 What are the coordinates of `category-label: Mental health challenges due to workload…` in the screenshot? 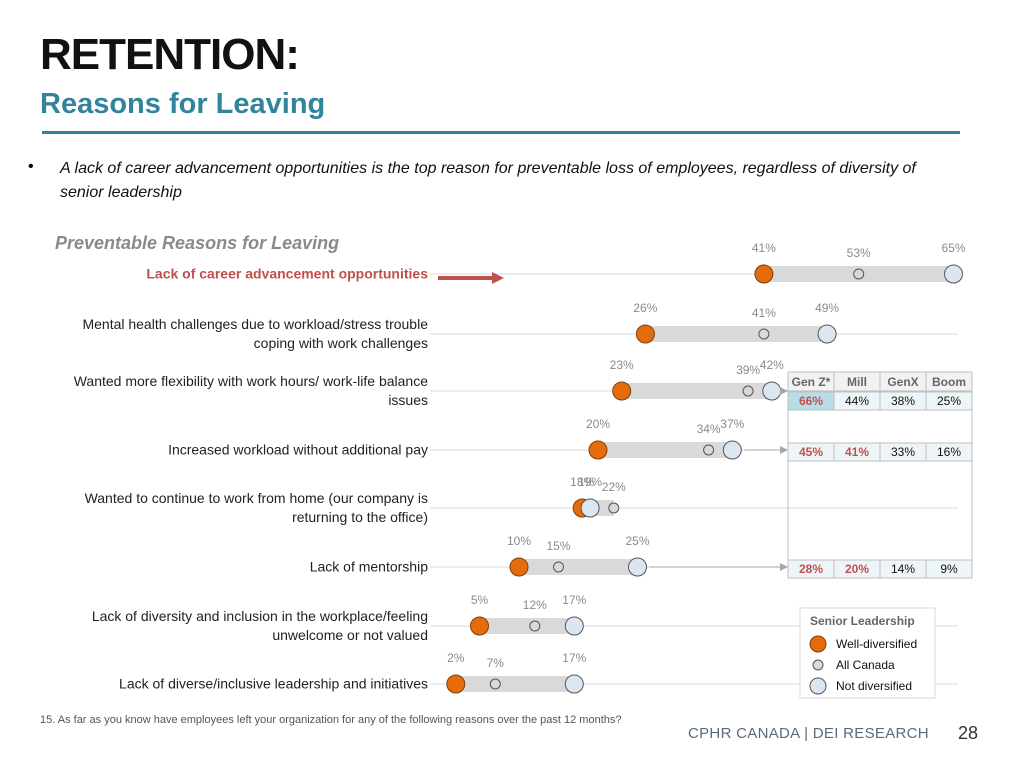 It's located at (255, 333).